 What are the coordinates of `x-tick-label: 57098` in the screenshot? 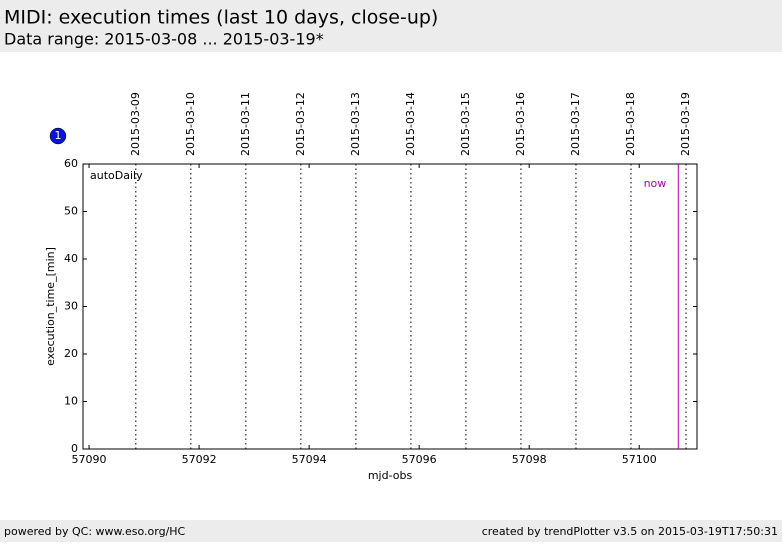 It's located at (529, 459).